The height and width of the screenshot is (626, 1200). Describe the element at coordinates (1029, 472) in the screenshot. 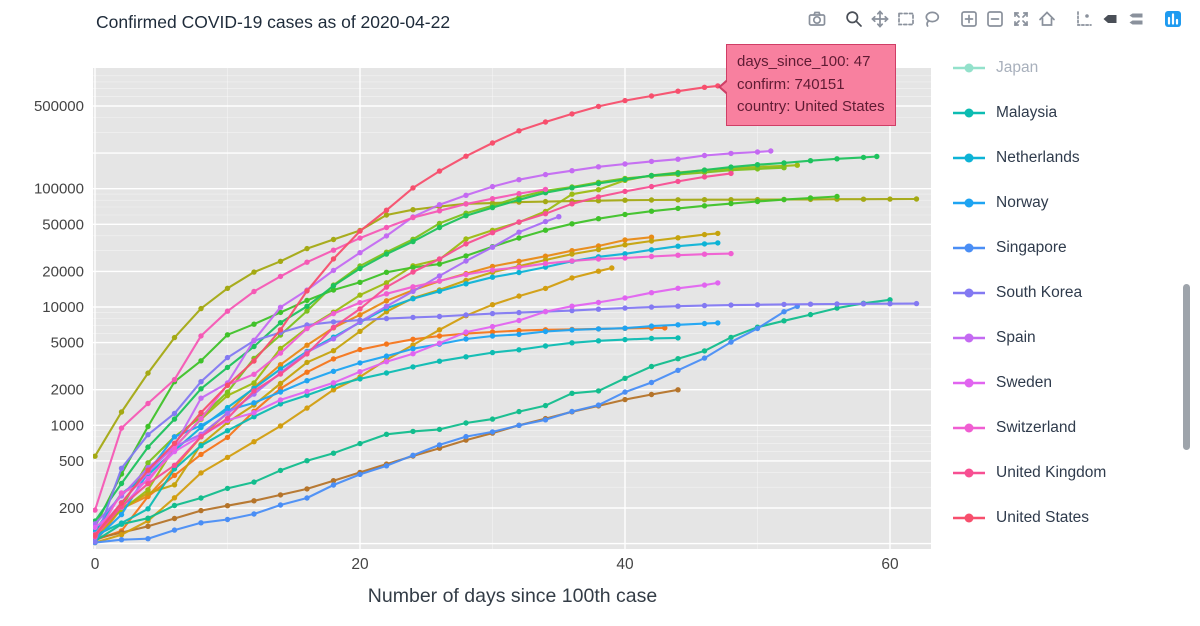

I see `legend-item-united-kingdom: United Kingdom` at that location.